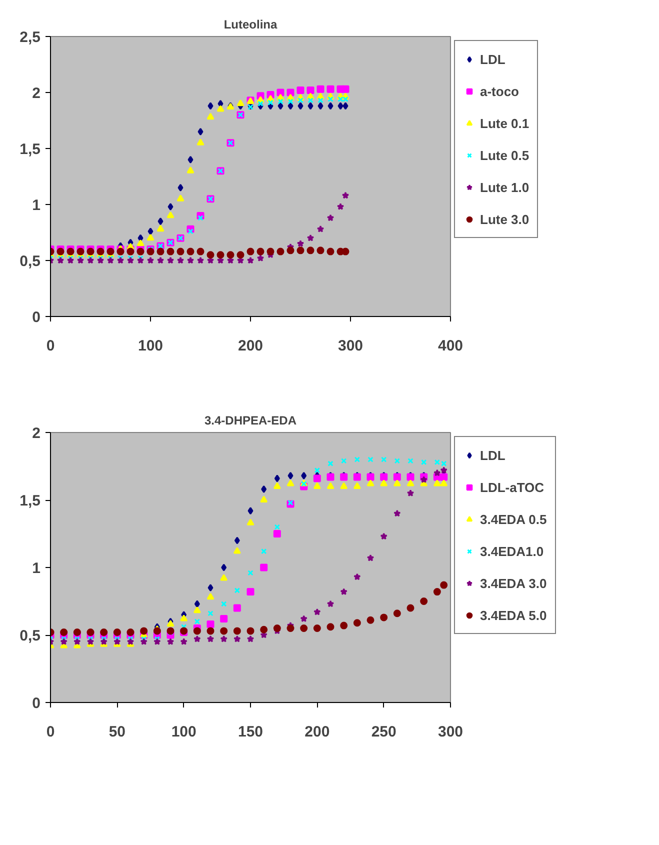 This screenshot has width=659, height=845. I want to click on legend-label: Lute 3.0, so click(505, 219).